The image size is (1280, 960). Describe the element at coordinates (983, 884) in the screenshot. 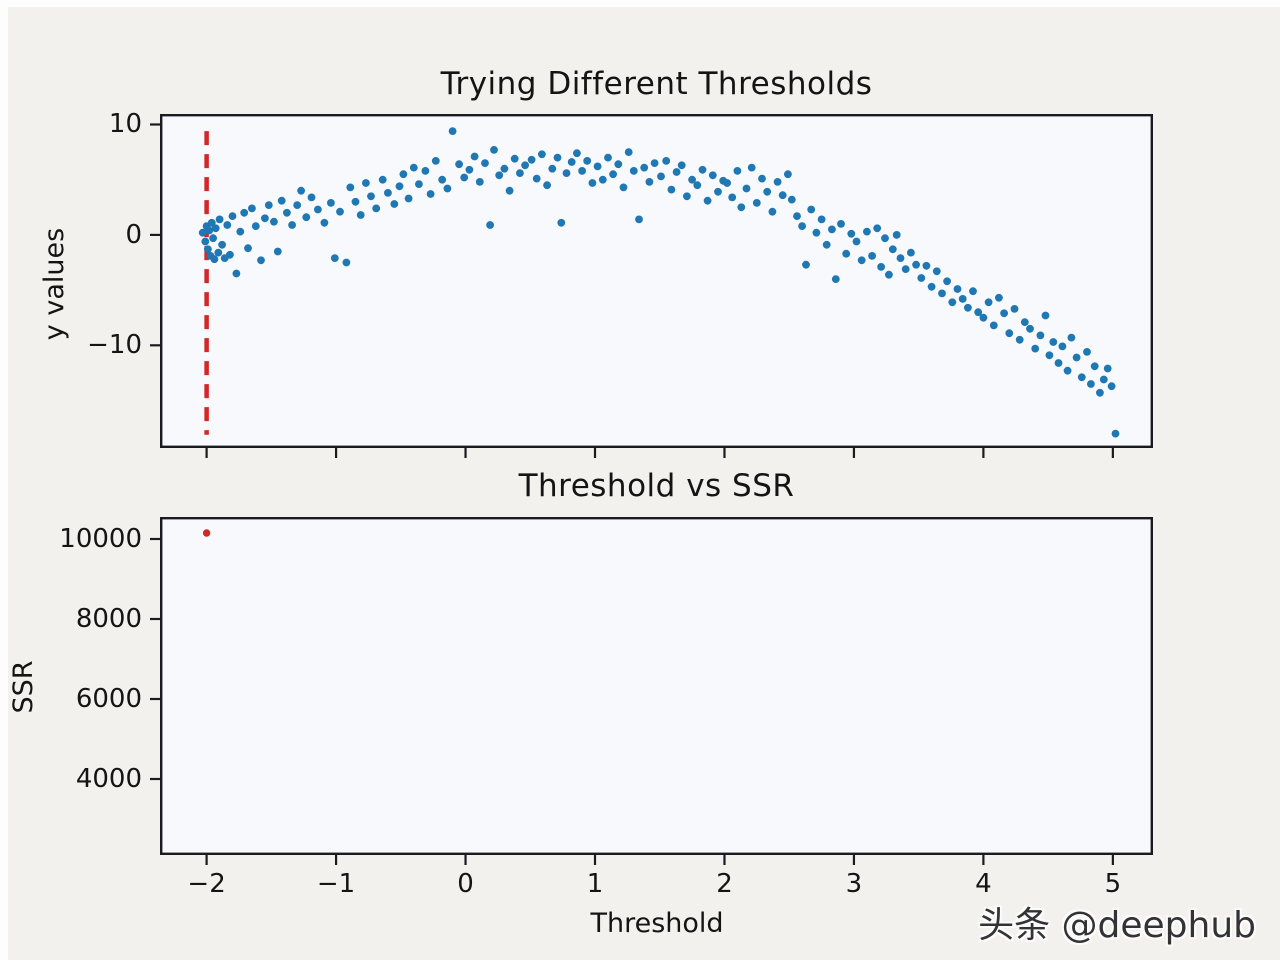

I see `x-tick-label: 4` at that location.